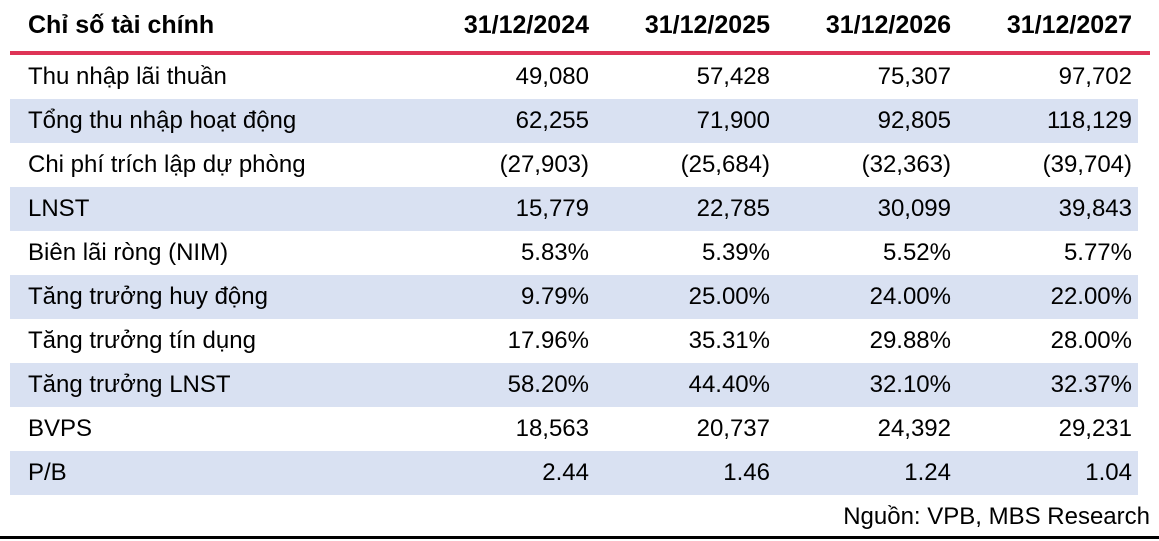 The height and width of the screenshot is (541, 1159). Describe the element at coordinates (552, 208) in the screenshot. I see `row-value: 15,779` at that location.